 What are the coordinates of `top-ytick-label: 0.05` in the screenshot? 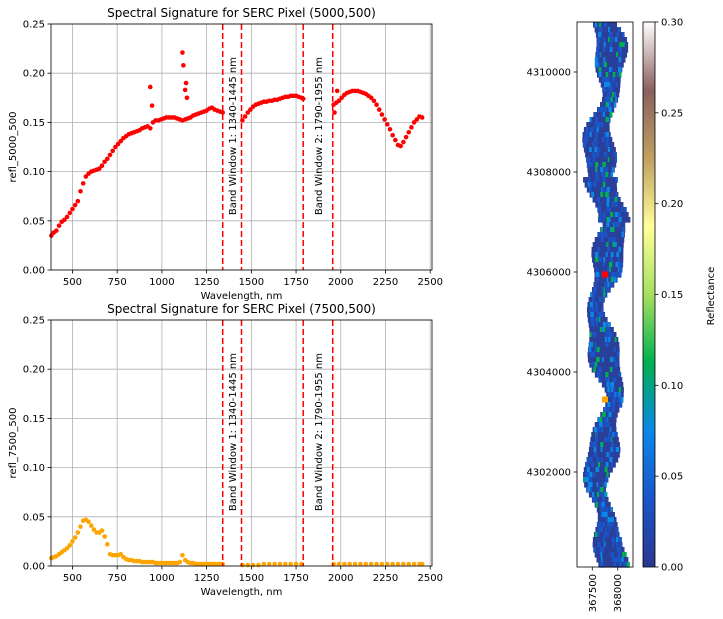 It's located at (34, 221).